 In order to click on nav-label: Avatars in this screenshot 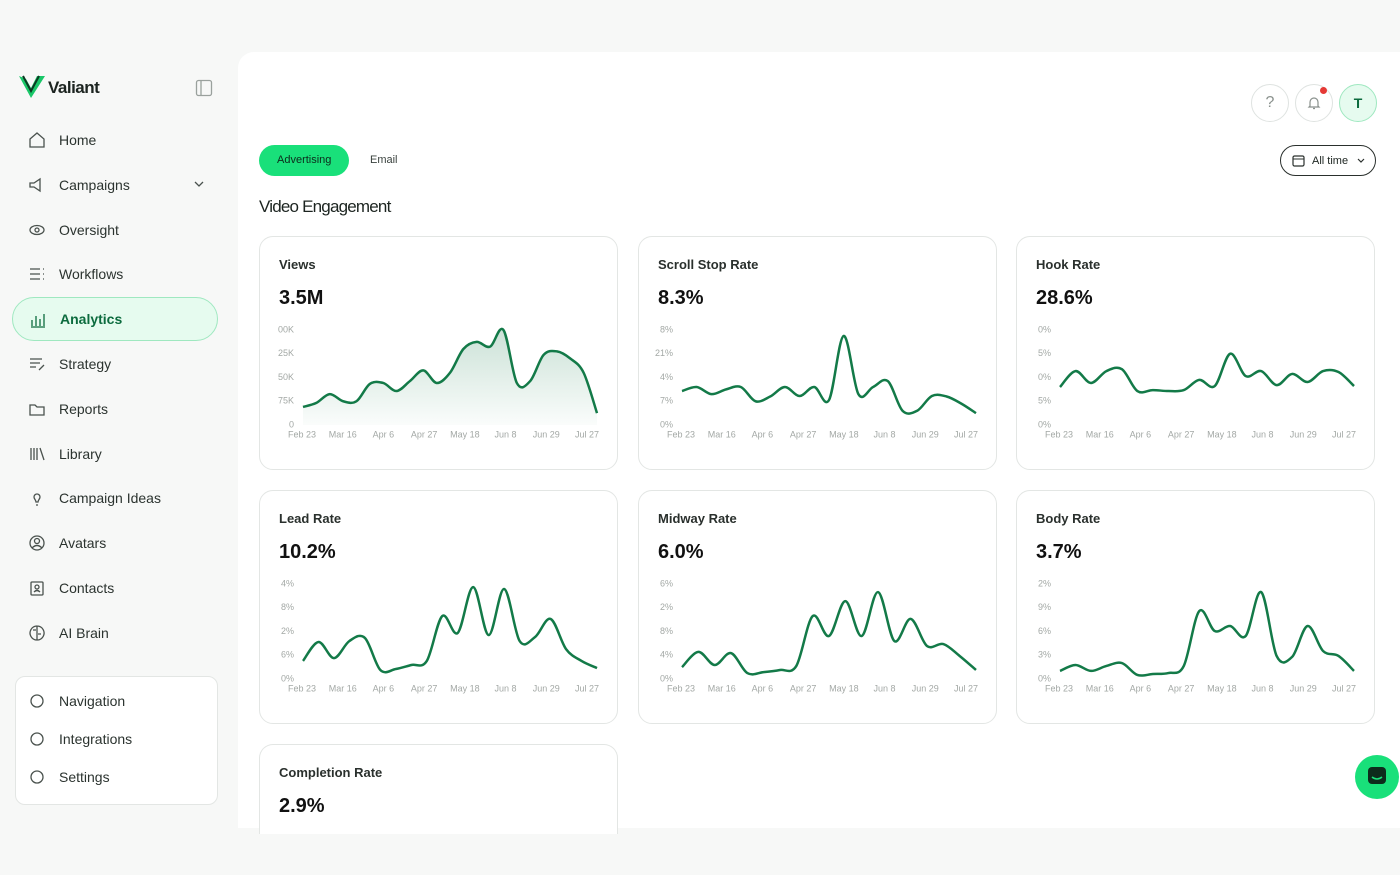, I will do `click(83, 543)`.